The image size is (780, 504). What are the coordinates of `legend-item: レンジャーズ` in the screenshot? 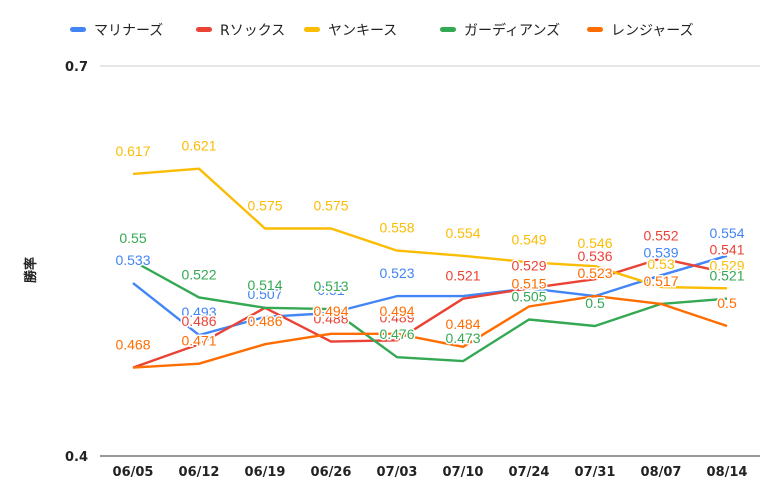 It's located at (640, 31).